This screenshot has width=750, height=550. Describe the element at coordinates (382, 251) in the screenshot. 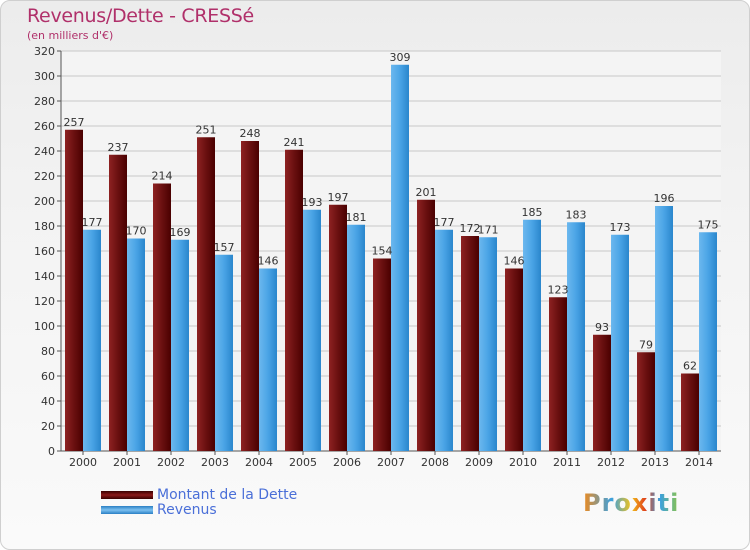

I see `data-label-debt: 154` at that location.